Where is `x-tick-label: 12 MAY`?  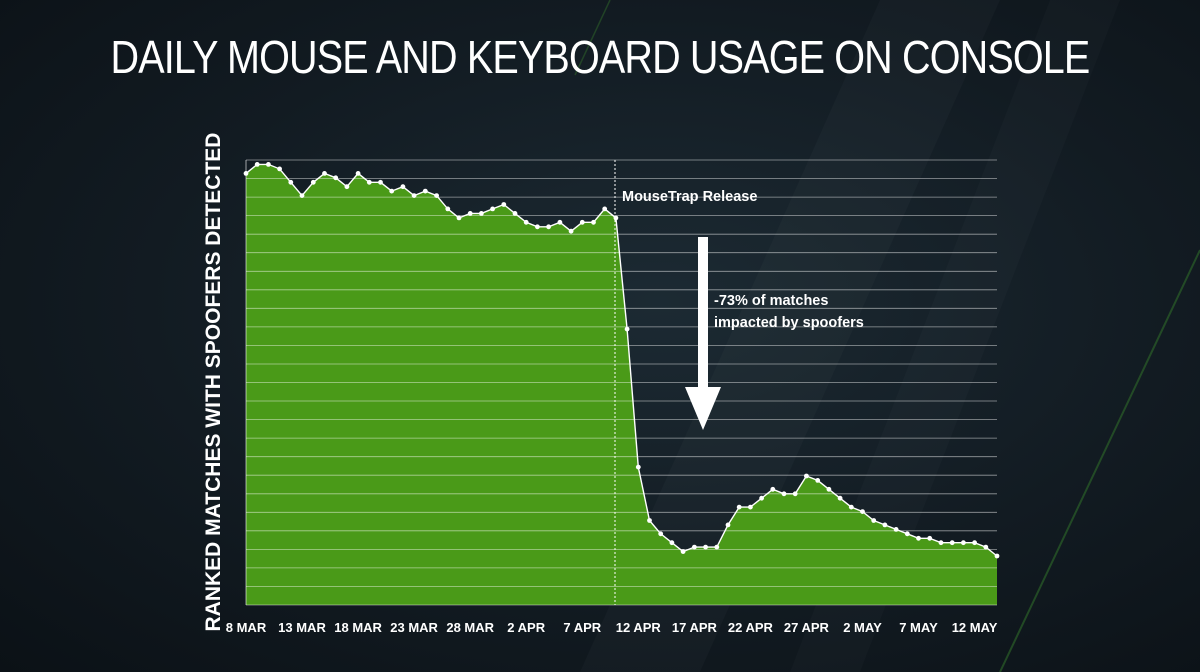
x-tick-label: 12 MAY is located at coordinates (975, 627).